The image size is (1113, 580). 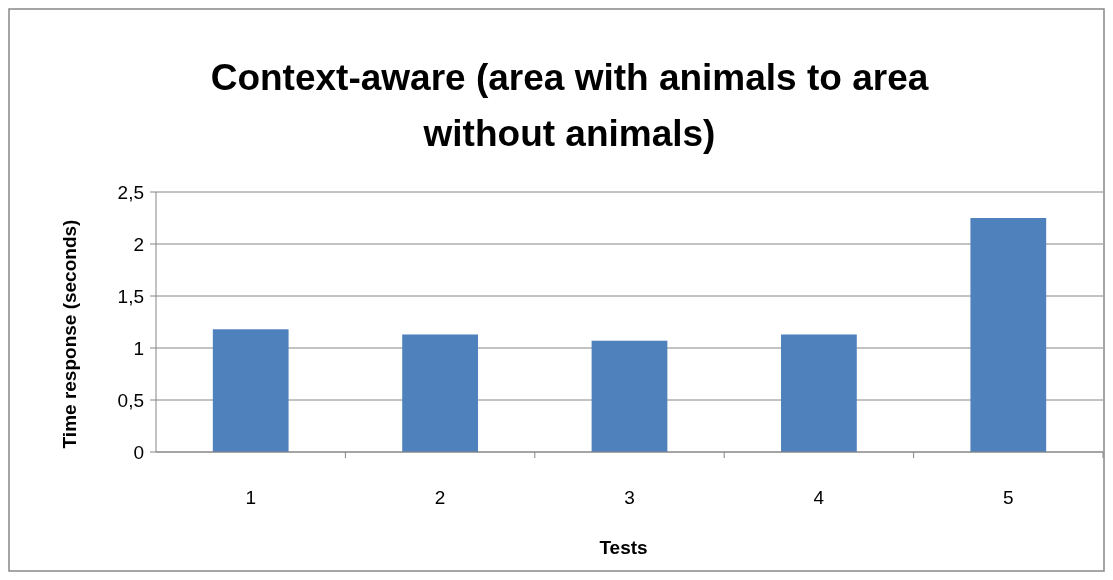 What do you see at coordinates (569, 105) in the screenshot?
I see `chart-title: Context-aware (area with animals to area without animals)` at bounding box center [569, 105].